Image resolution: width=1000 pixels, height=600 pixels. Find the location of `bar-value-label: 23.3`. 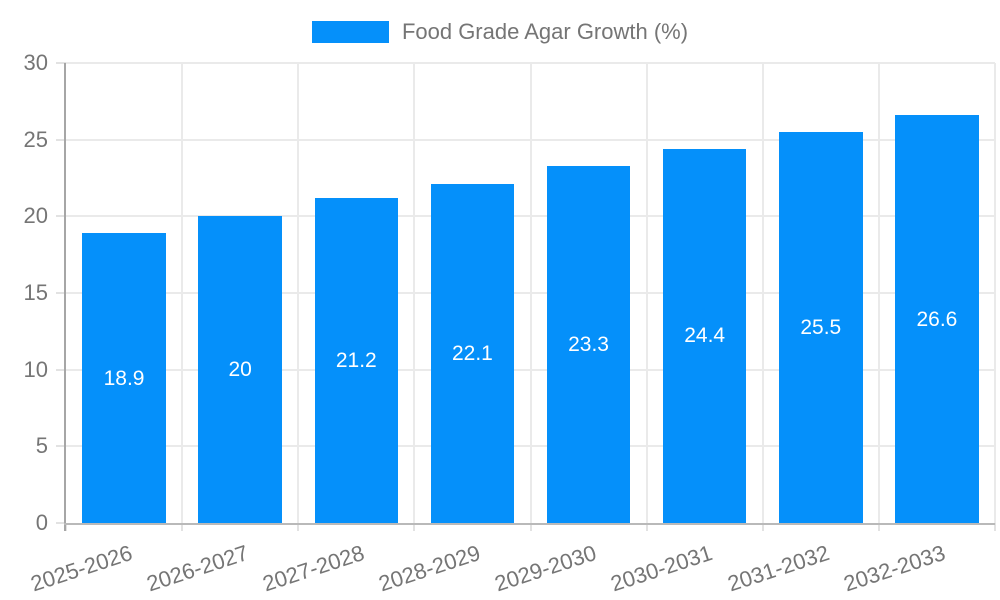

bar-value-label: 23.3 is located at coordinates (588, 344).